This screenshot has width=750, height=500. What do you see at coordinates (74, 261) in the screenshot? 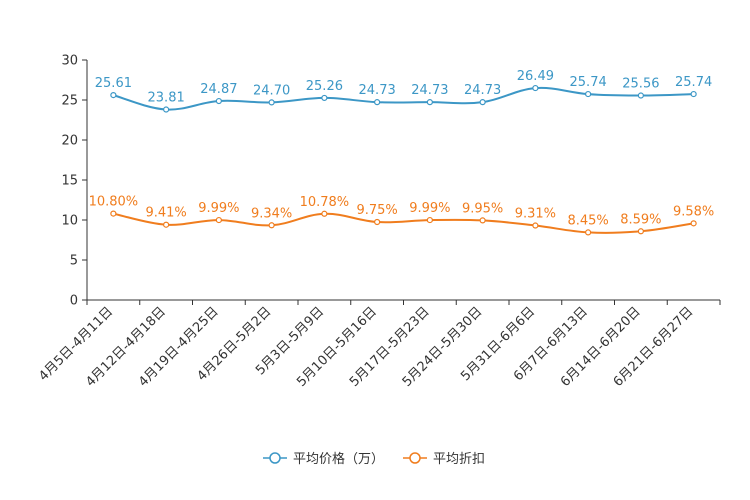
I see `y-tick-label: 5` at bounding box center [74, 261].